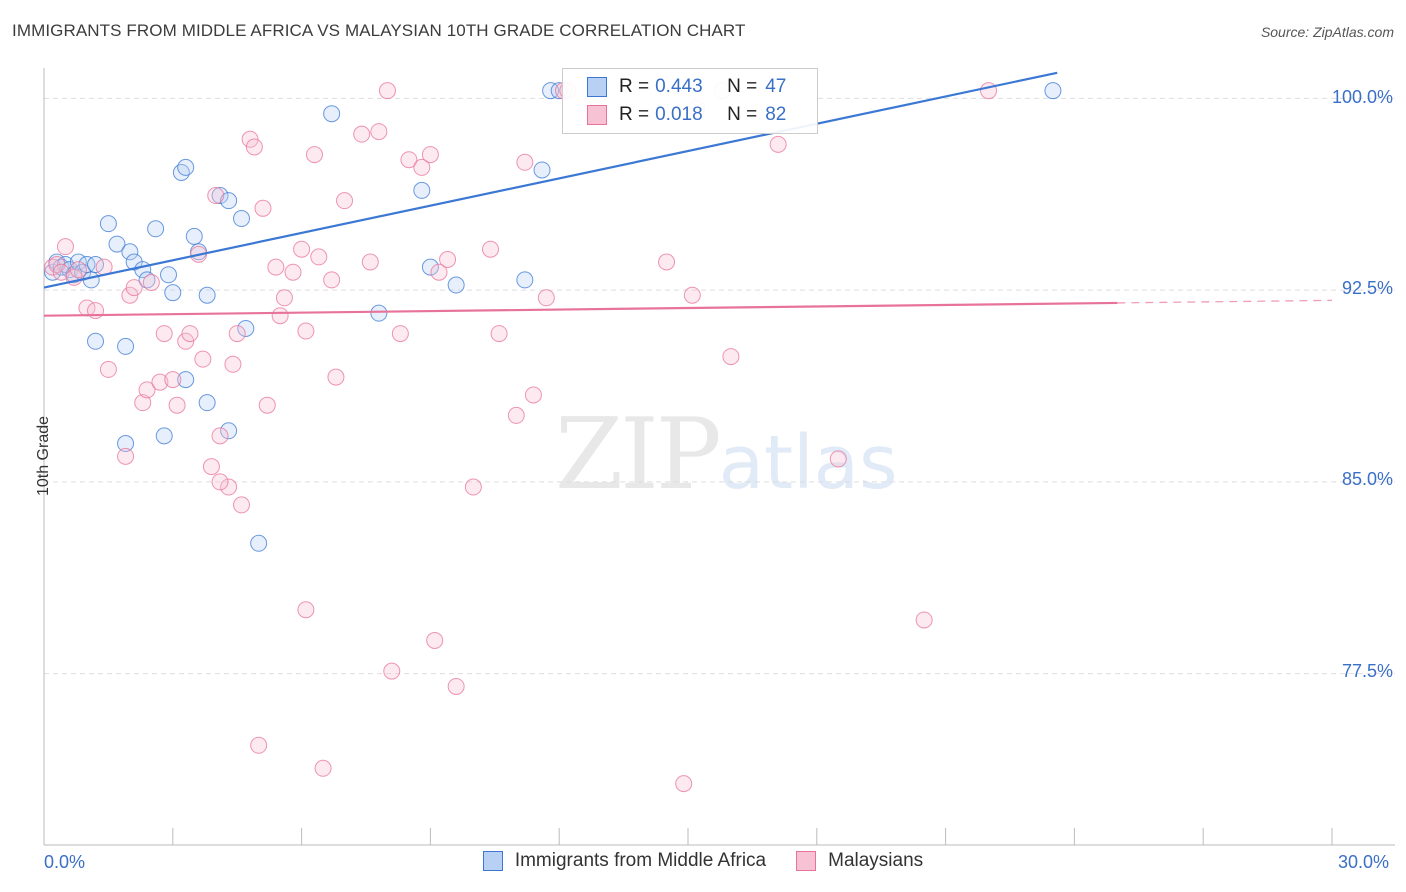 The height and width of the screenshot is (892, 1406). What do you see at coordinates (679, 86) in the screenshot?
I see `r-value: 0.443` at bounding box center [679, 86].